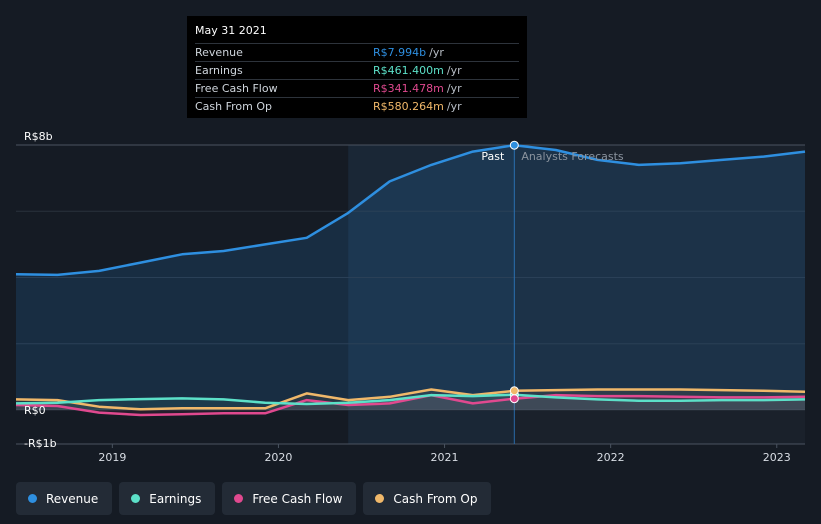 This screenshot has width=821, height=524. Describe the element at coordinates (445, 457) in the screenshot. I see `x-tick-label: 2021` at that location.